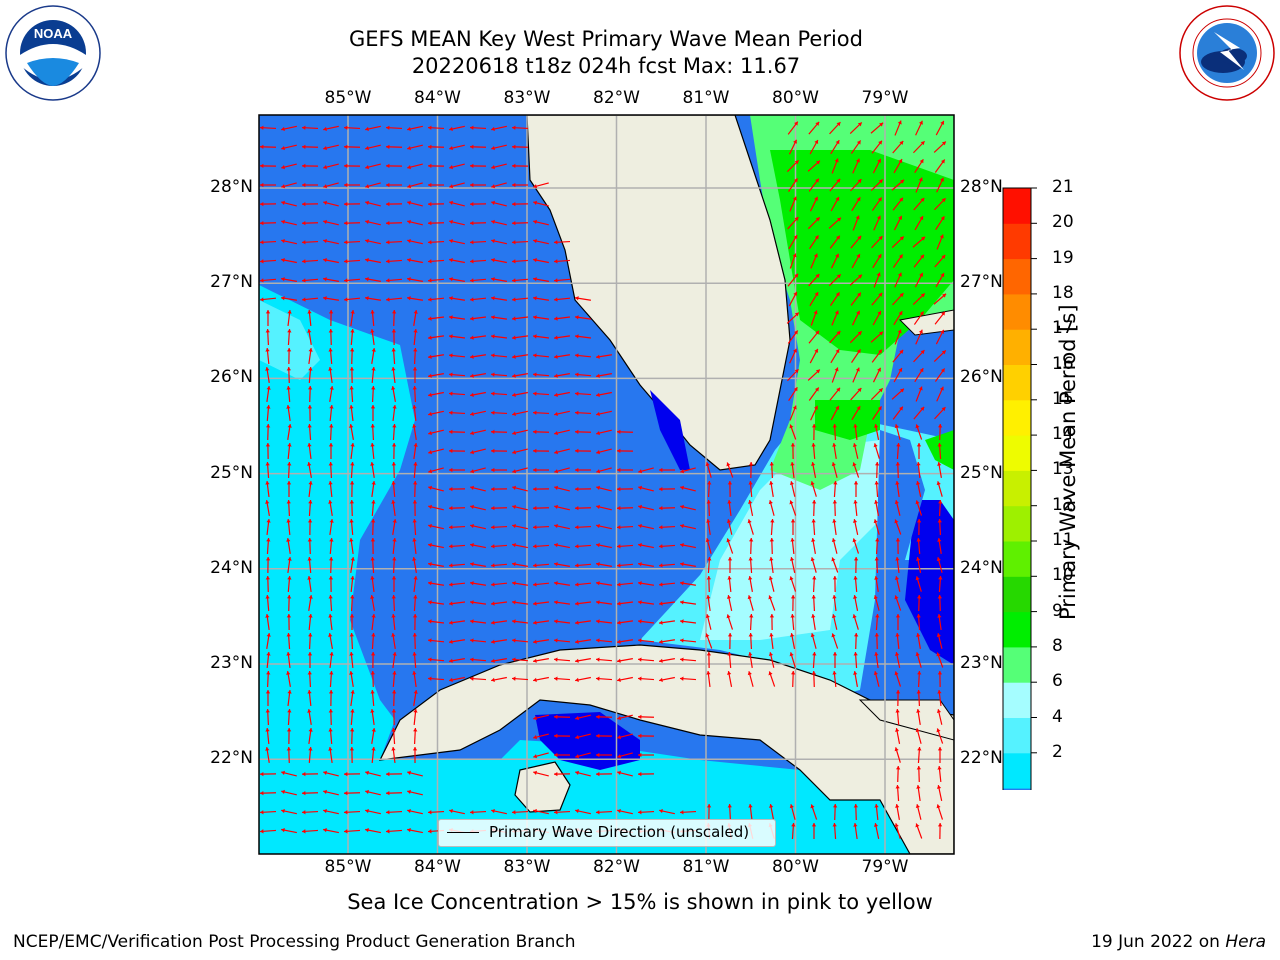  What do you see at coordinates (706, 867) in the screenshot?
I see `lon-label-bottom: 81°W` at bounding box center [706, 867].